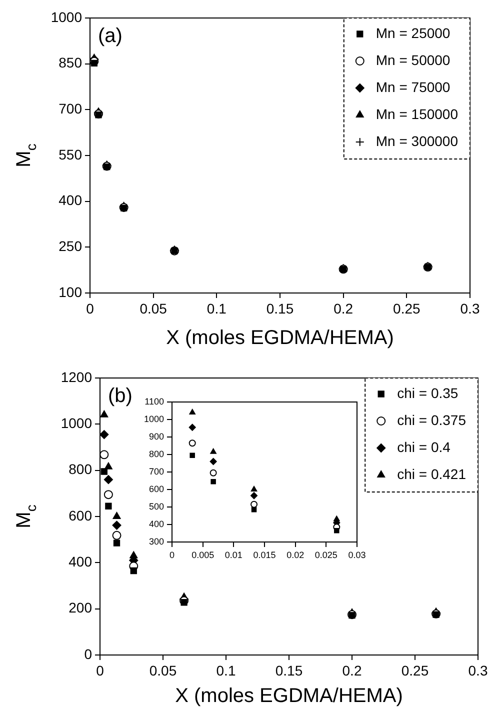  Describe the element at coordinates (156, 436) in the screenshot. I see `y-tick-label: 900` at that location.